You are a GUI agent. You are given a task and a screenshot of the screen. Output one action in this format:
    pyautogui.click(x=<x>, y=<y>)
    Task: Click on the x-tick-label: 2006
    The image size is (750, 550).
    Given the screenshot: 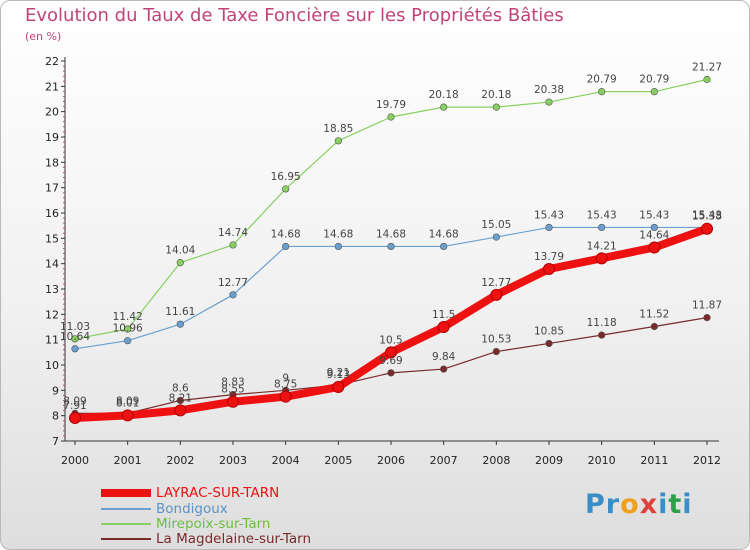 What is the action you would take?
    pyautogui.click(x=391, y=460)
    